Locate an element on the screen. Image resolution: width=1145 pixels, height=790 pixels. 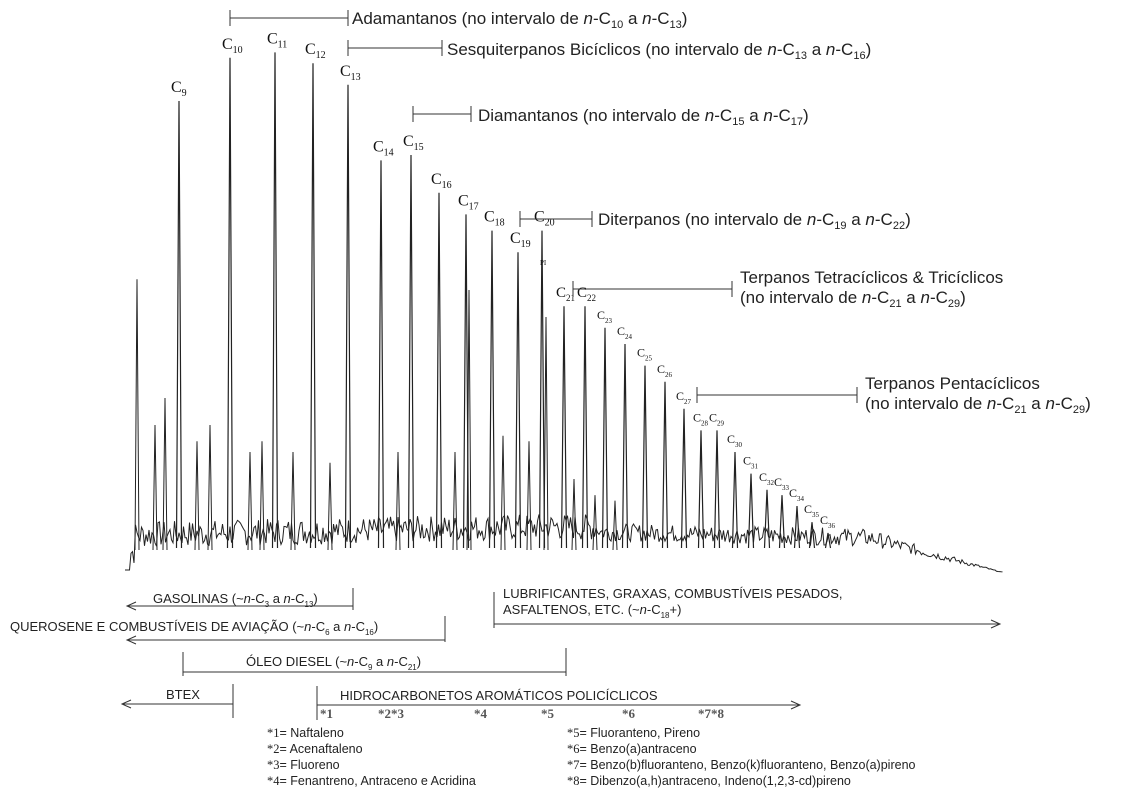
peak-label-c12: C12 is located at coordinates (315, 51).